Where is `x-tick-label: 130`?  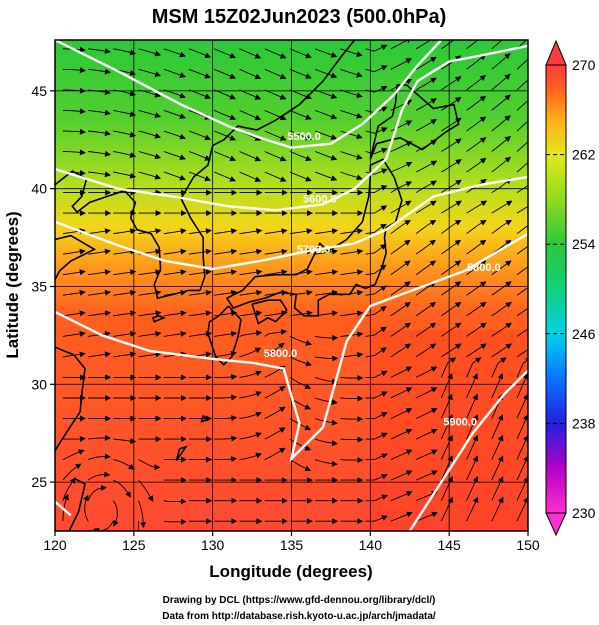
x-tick-label: 130 is located at coordinates (213, 545).